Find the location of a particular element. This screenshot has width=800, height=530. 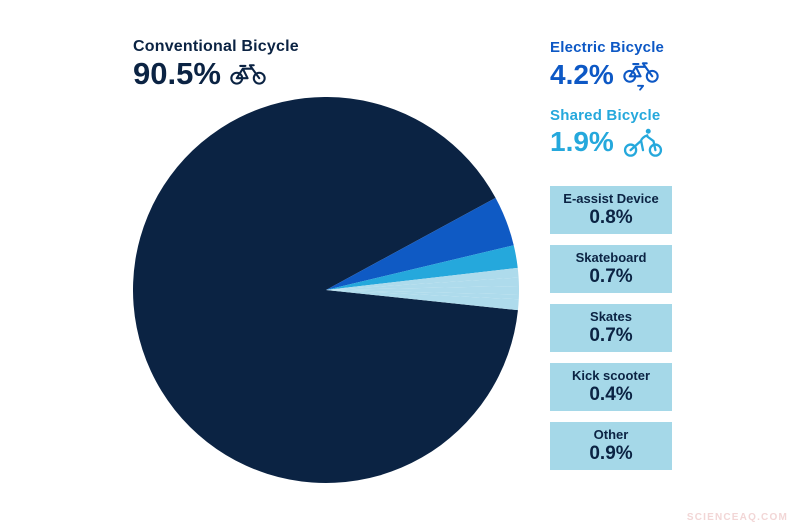

shared-bicycle-value: 1.9% is located at coordinates (582, 141).